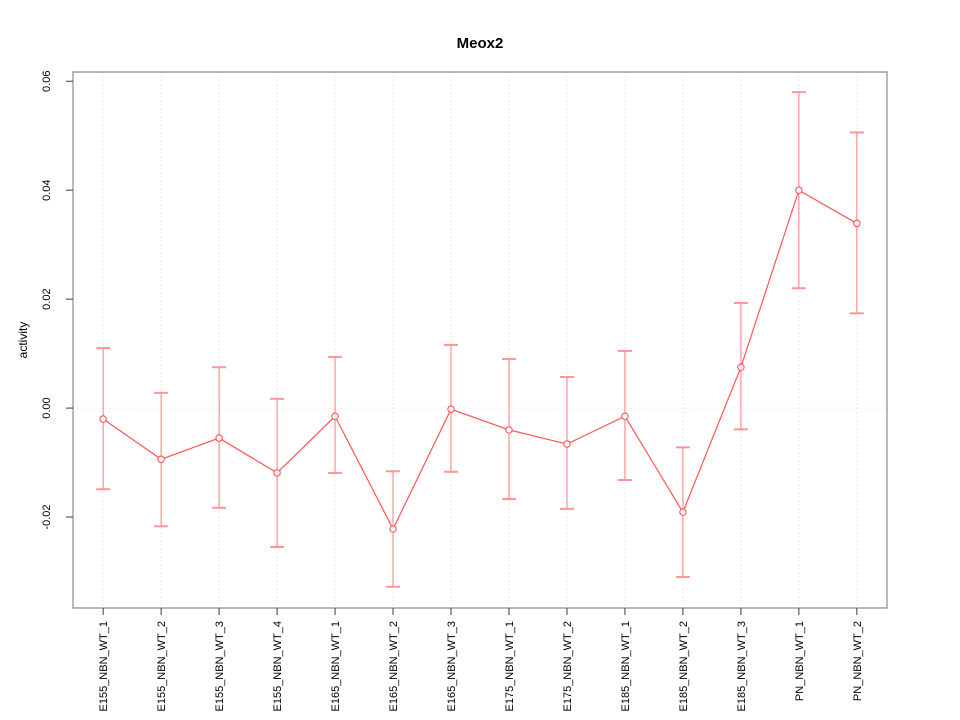 This screenshot has width=960, height=720. I want to click on x-tick-label: E185_NBN_WT_1, so click(626, 666).